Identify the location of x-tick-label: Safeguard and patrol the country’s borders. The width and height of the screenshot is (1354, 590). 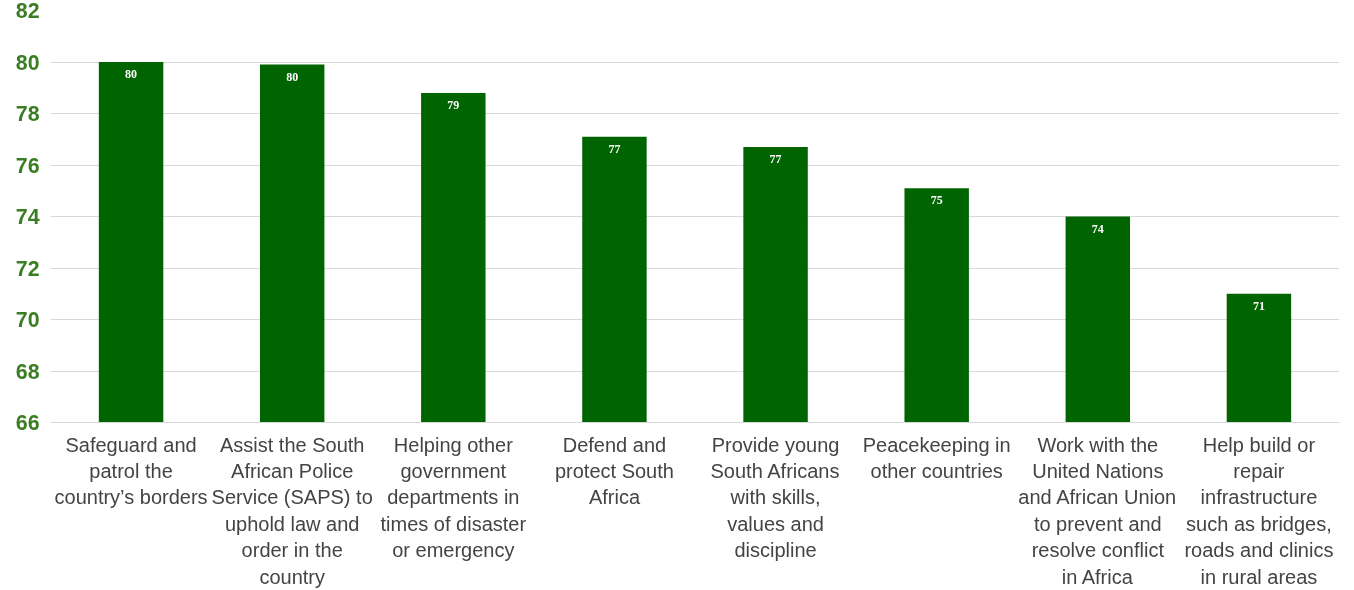
(131, 471).